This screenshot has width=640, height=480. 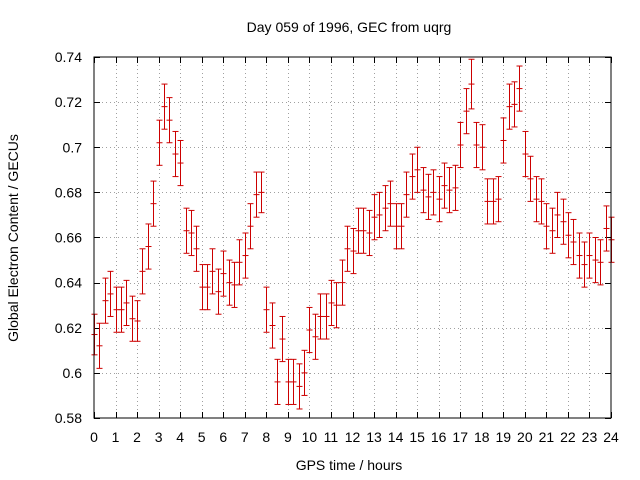 What do you see at coordinates (13, 238) in the screenshot?
I see `y-axis-title: Global Electron Content / GECUs` at bounding box center [13, 238].